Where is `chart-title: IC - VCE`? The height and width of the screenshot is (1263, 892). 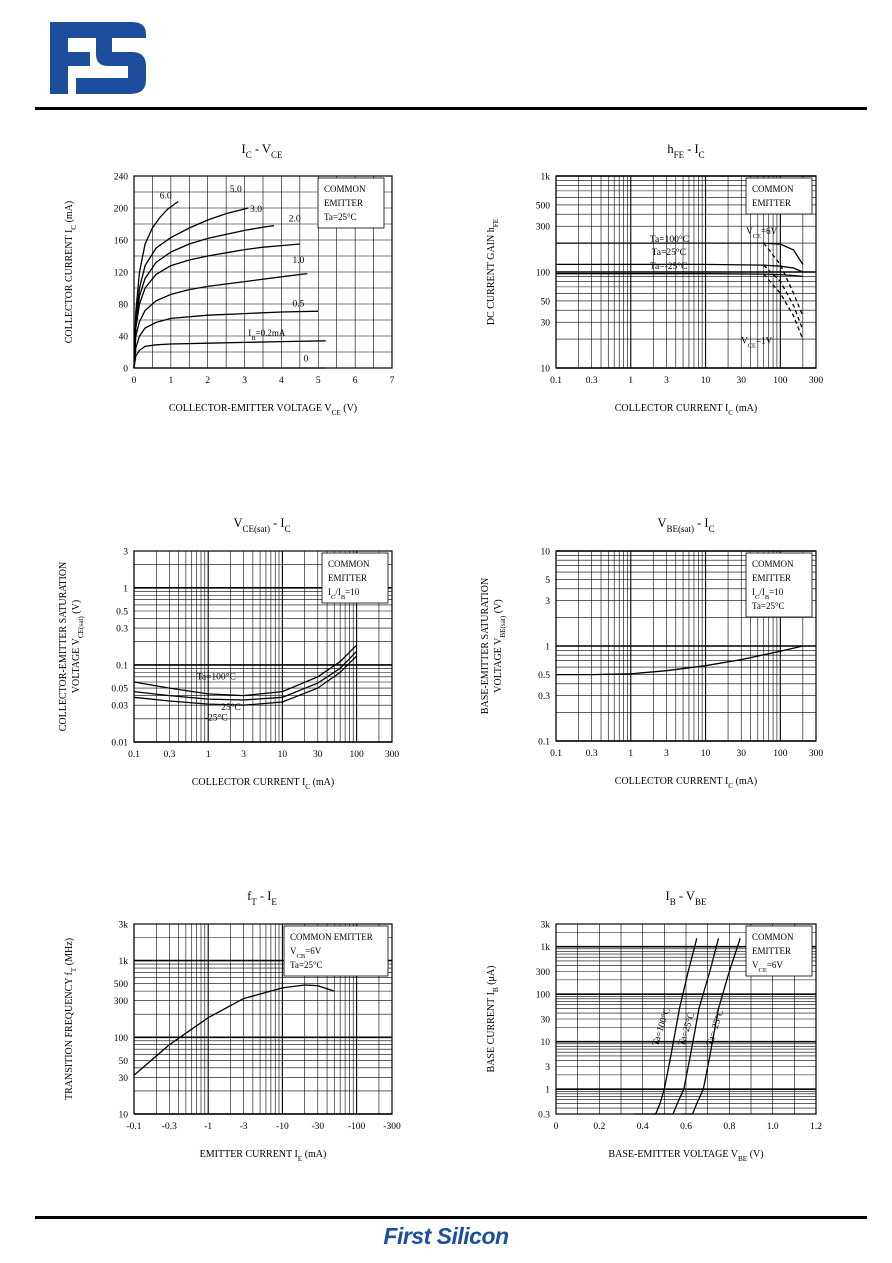
chart-title: IC - VCE is located at coordinates (262, 151).